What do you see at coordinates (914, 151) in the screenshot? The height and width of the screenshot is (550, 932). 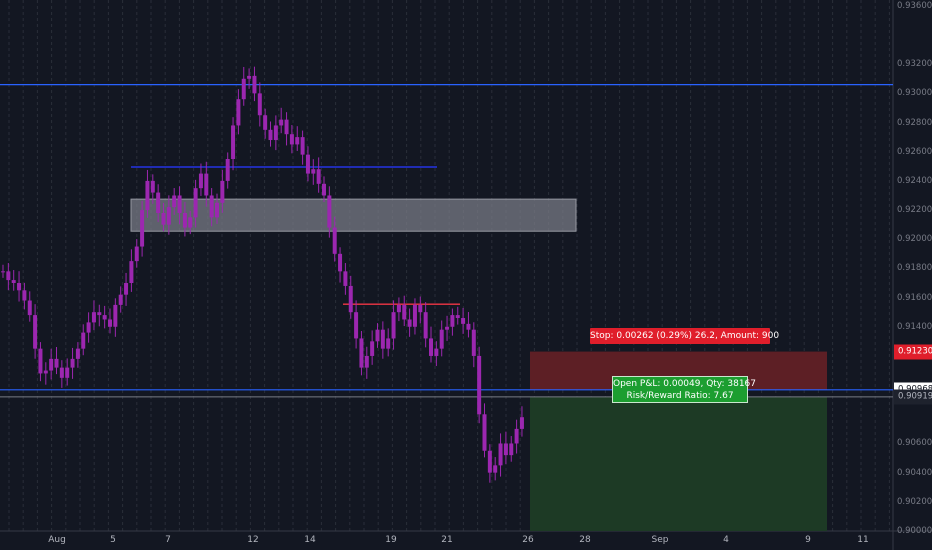 I see `price-tick: 0.92600` at bounding box center [914, 151].